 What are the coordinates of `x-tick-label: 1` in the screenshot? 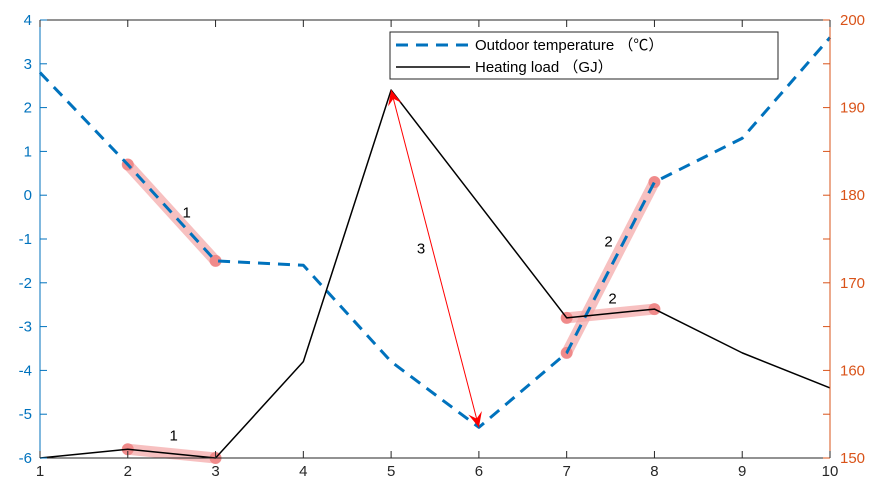 It's located at (40, 471).